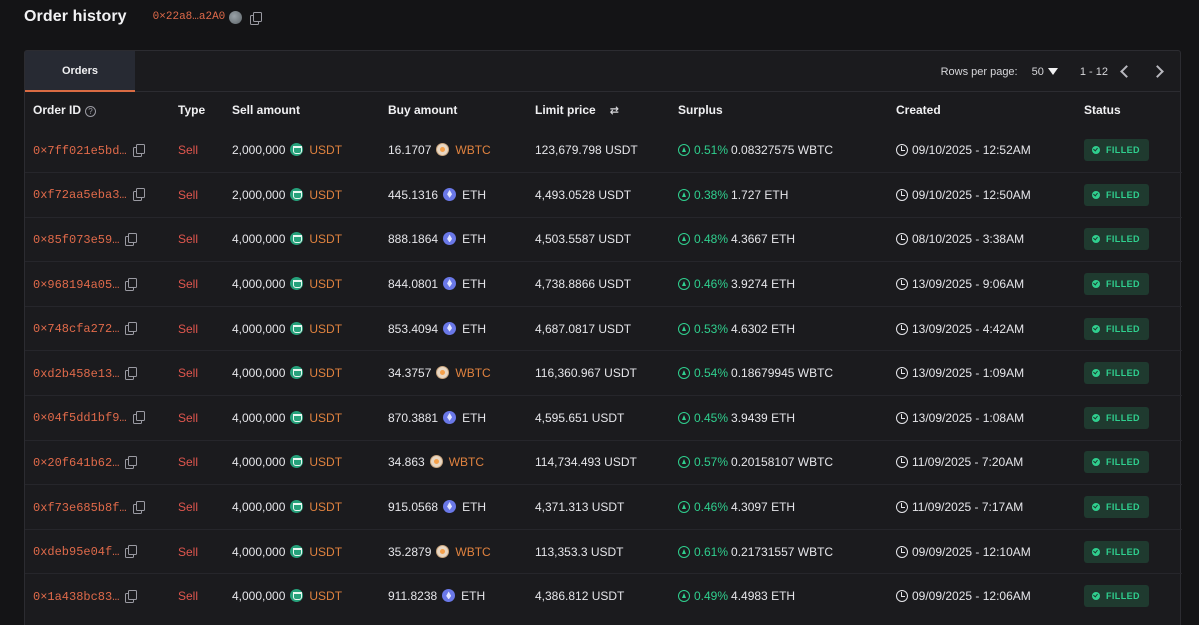  I want to click on limit-price-cell: 113,353.3 USDT, so click(606, 551).